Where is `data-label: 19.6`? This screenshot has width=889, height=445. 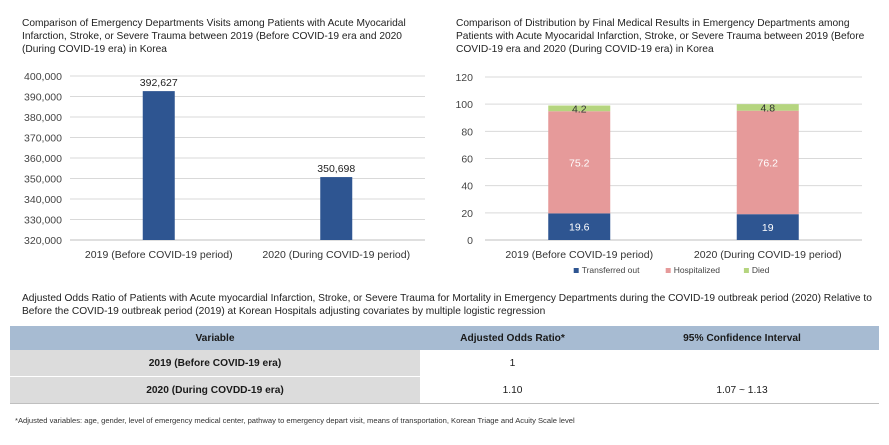
data-label: 19.6 is located at coordinates (579, 228).